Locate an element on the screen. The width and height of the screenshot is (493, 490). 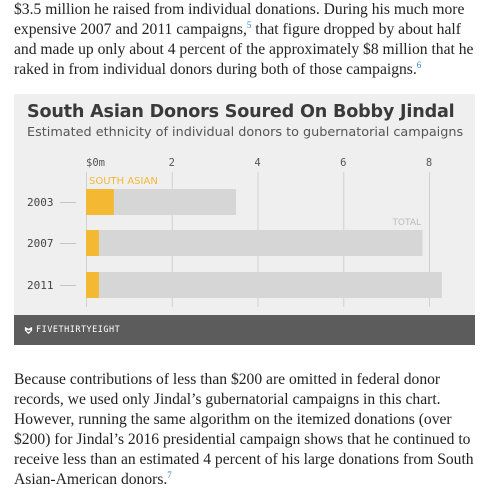
x-tick-label: $0m is located at coordinates (95, 163).